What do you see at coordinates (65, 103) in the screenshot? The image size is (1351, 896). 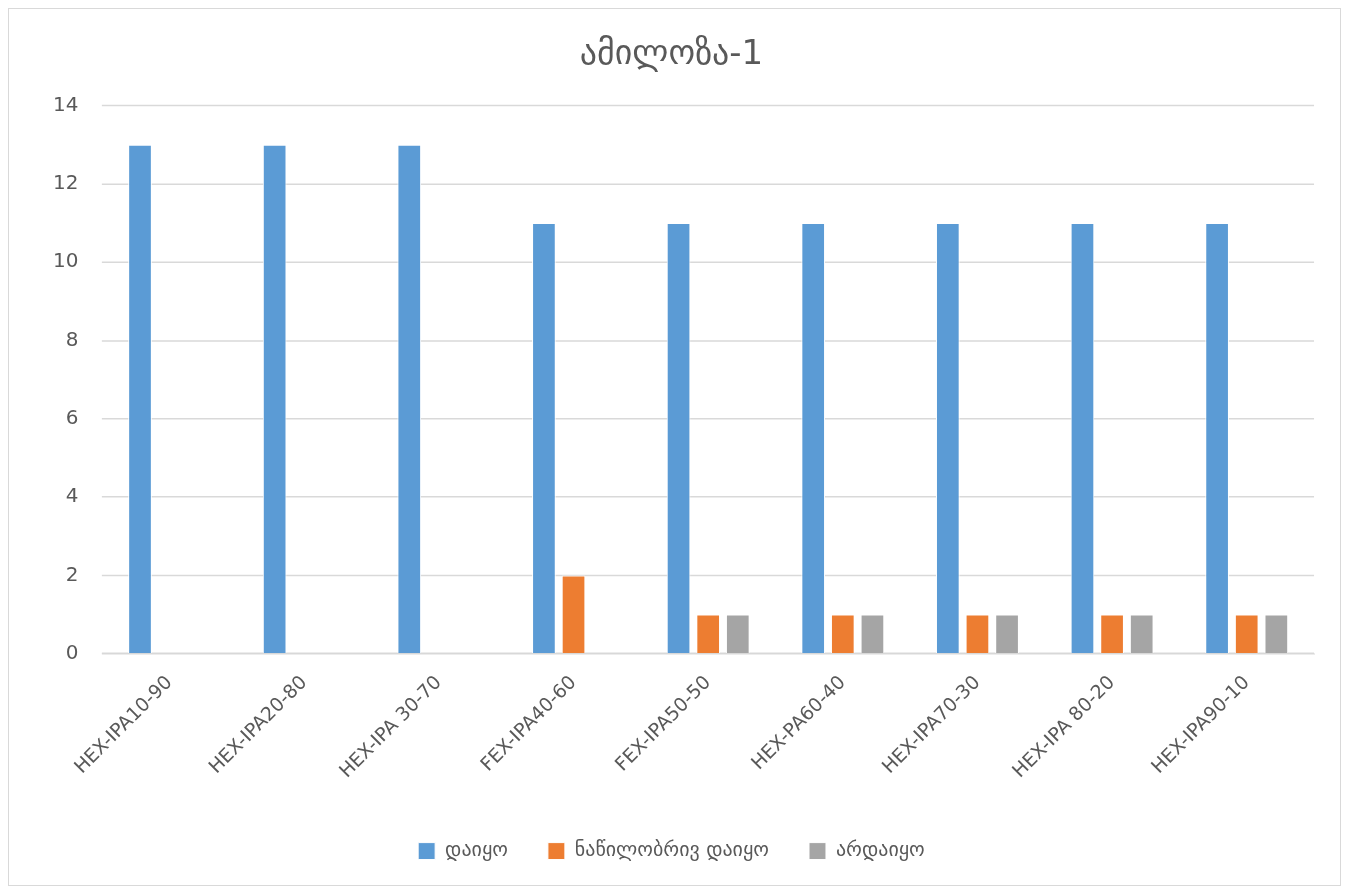 I see `y-tick-label: 14` at bounding box center [65, 103].